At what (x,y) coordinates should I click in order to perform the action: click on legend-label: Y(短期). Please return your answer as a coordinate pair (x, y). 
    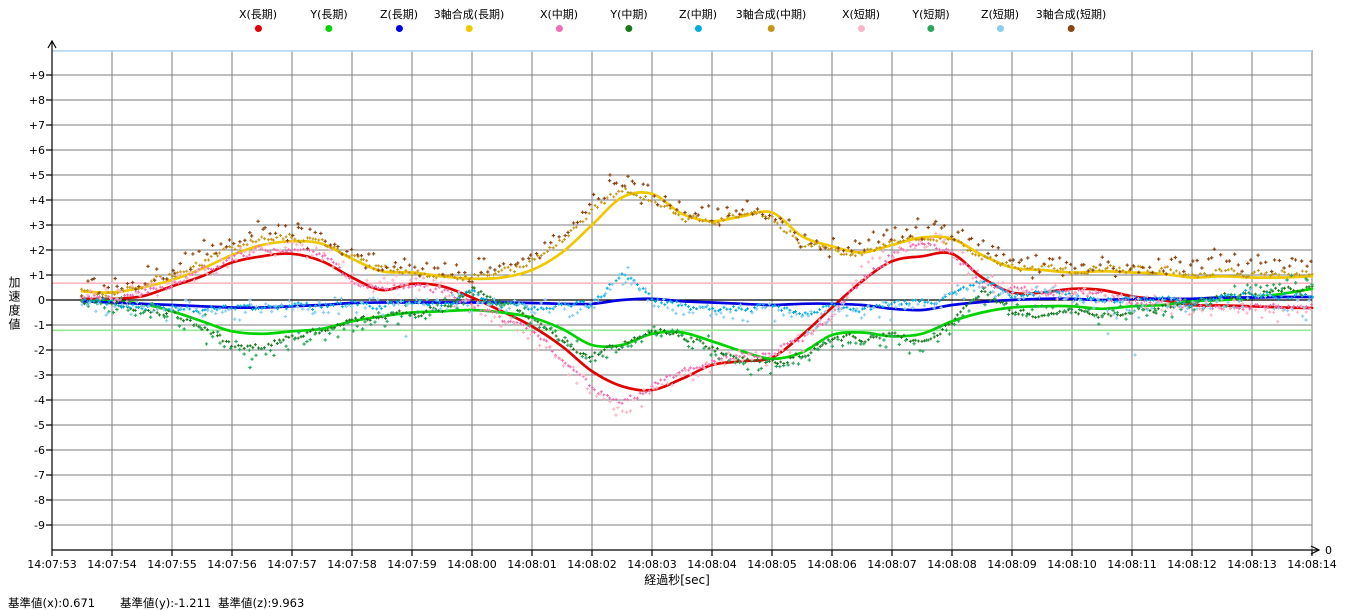
    Looking at the image, I should click on (931, 14).